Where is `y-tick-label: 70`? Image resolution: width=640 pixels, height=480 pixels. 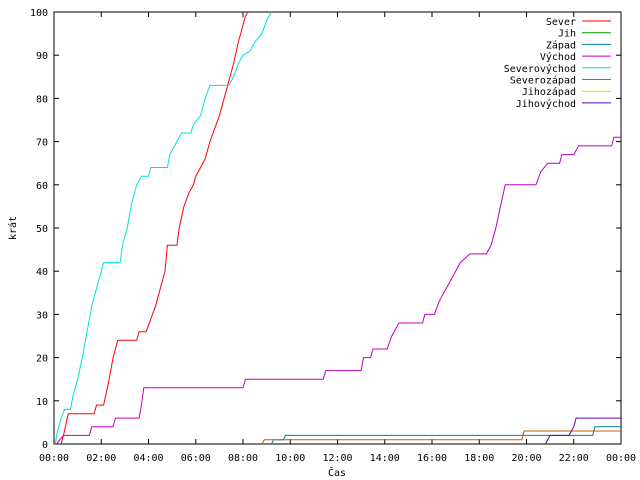 y-tick-label: 70 is located at coordinates (42, 143).